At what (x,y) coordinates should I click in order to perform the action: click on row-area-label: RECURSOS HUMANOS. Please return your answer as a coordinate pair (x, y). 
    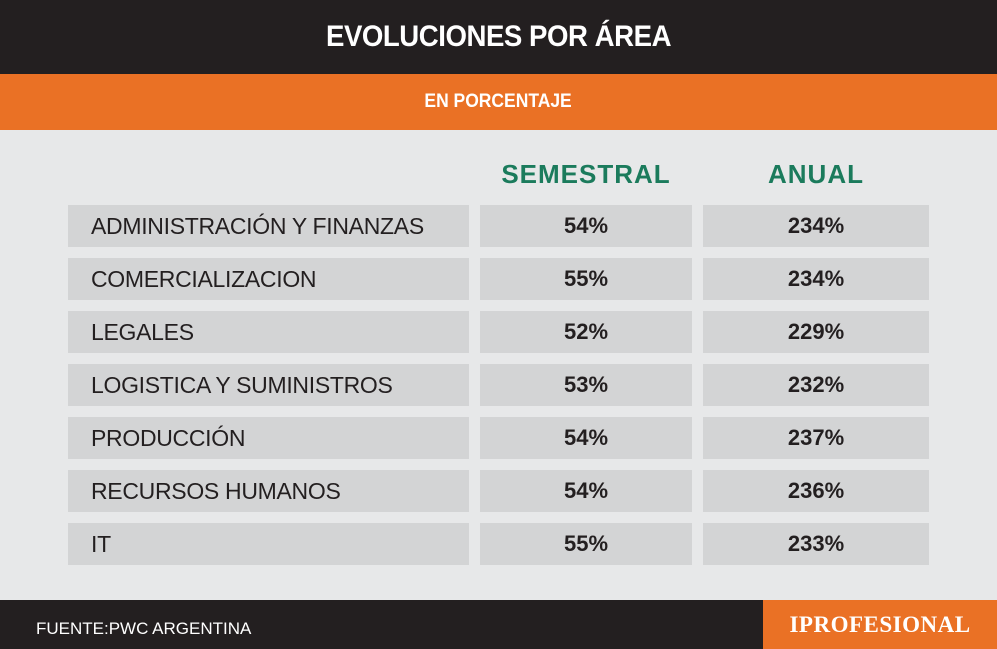
    Looking at the image, I should click on (268, 491).